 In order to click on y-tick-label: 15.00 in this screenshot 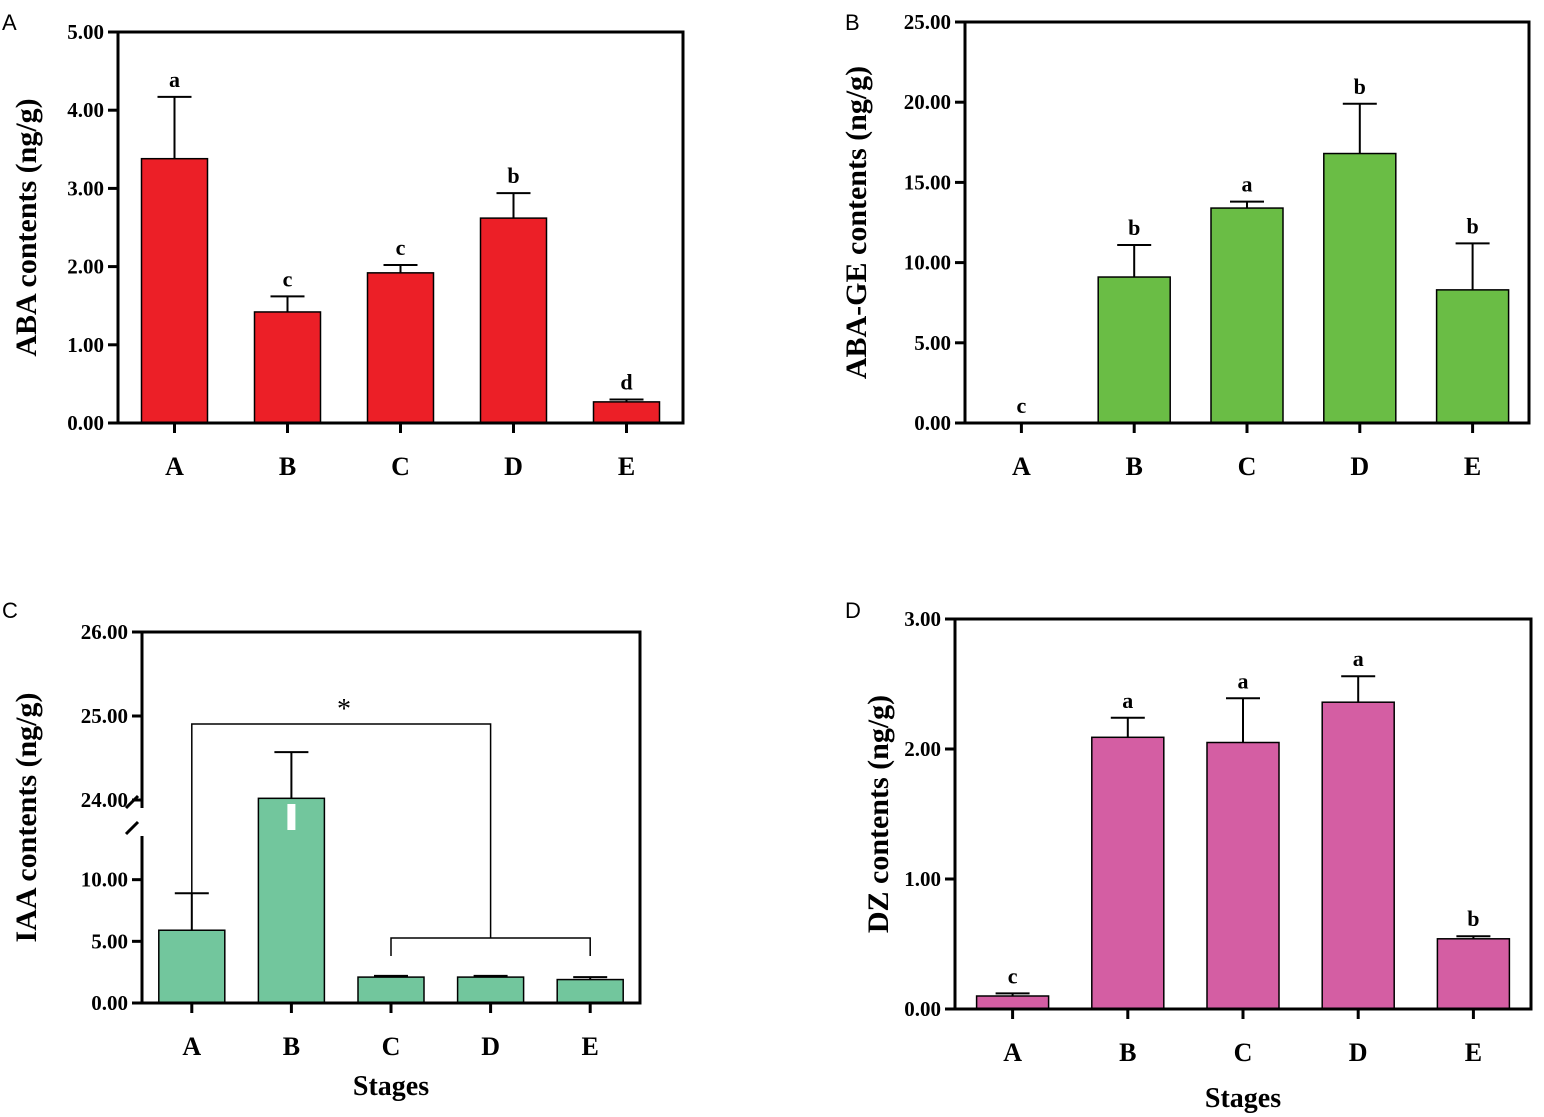, I will do `click(927, 182)`.